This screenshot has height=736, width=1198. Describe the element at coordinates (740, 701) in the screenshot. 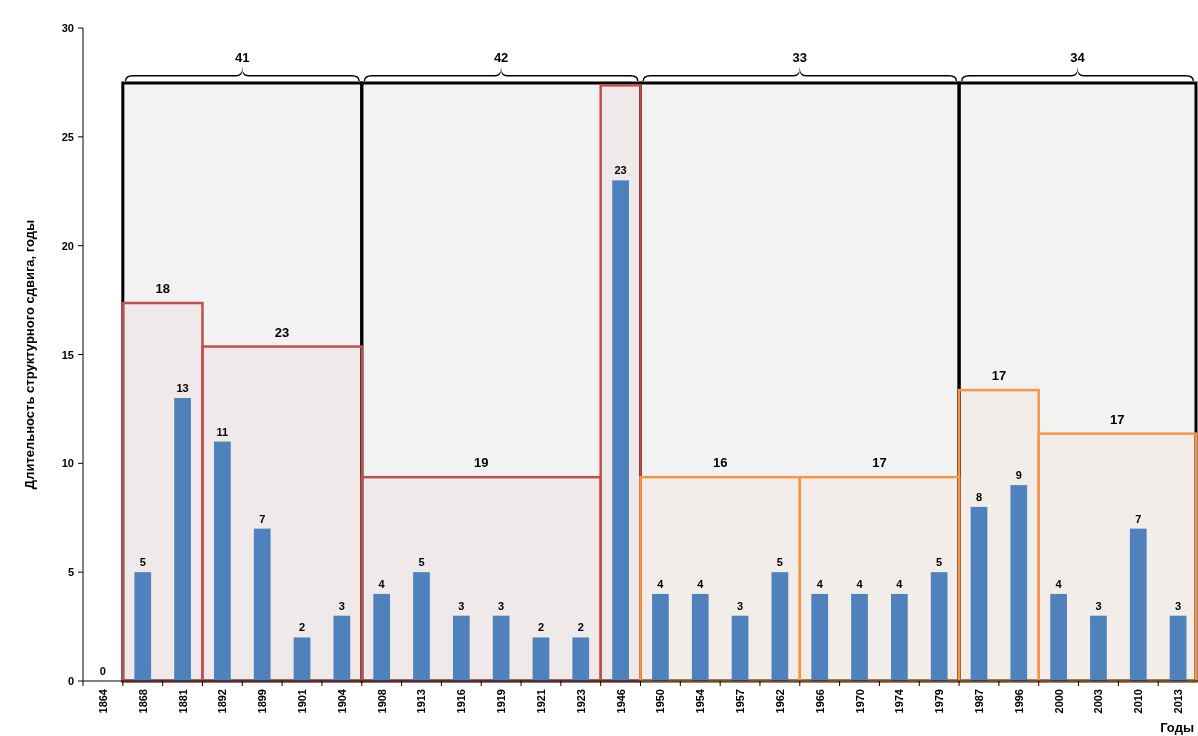

I see `x-tick-label: 1957` at that location.